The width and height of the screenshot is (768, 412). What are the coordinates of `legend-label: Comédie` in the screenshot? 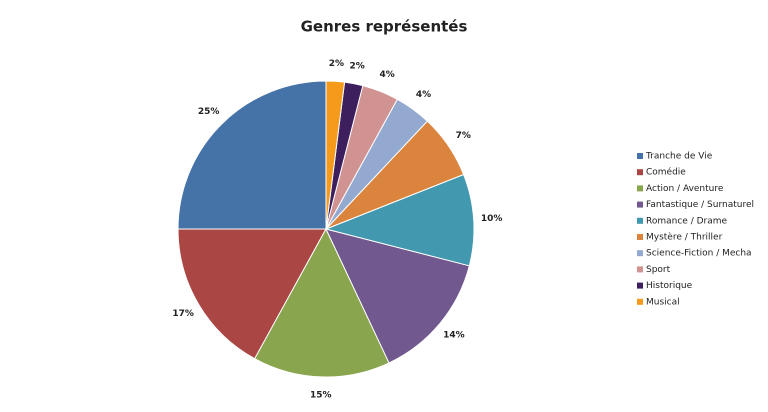 It's located at (666, 172).